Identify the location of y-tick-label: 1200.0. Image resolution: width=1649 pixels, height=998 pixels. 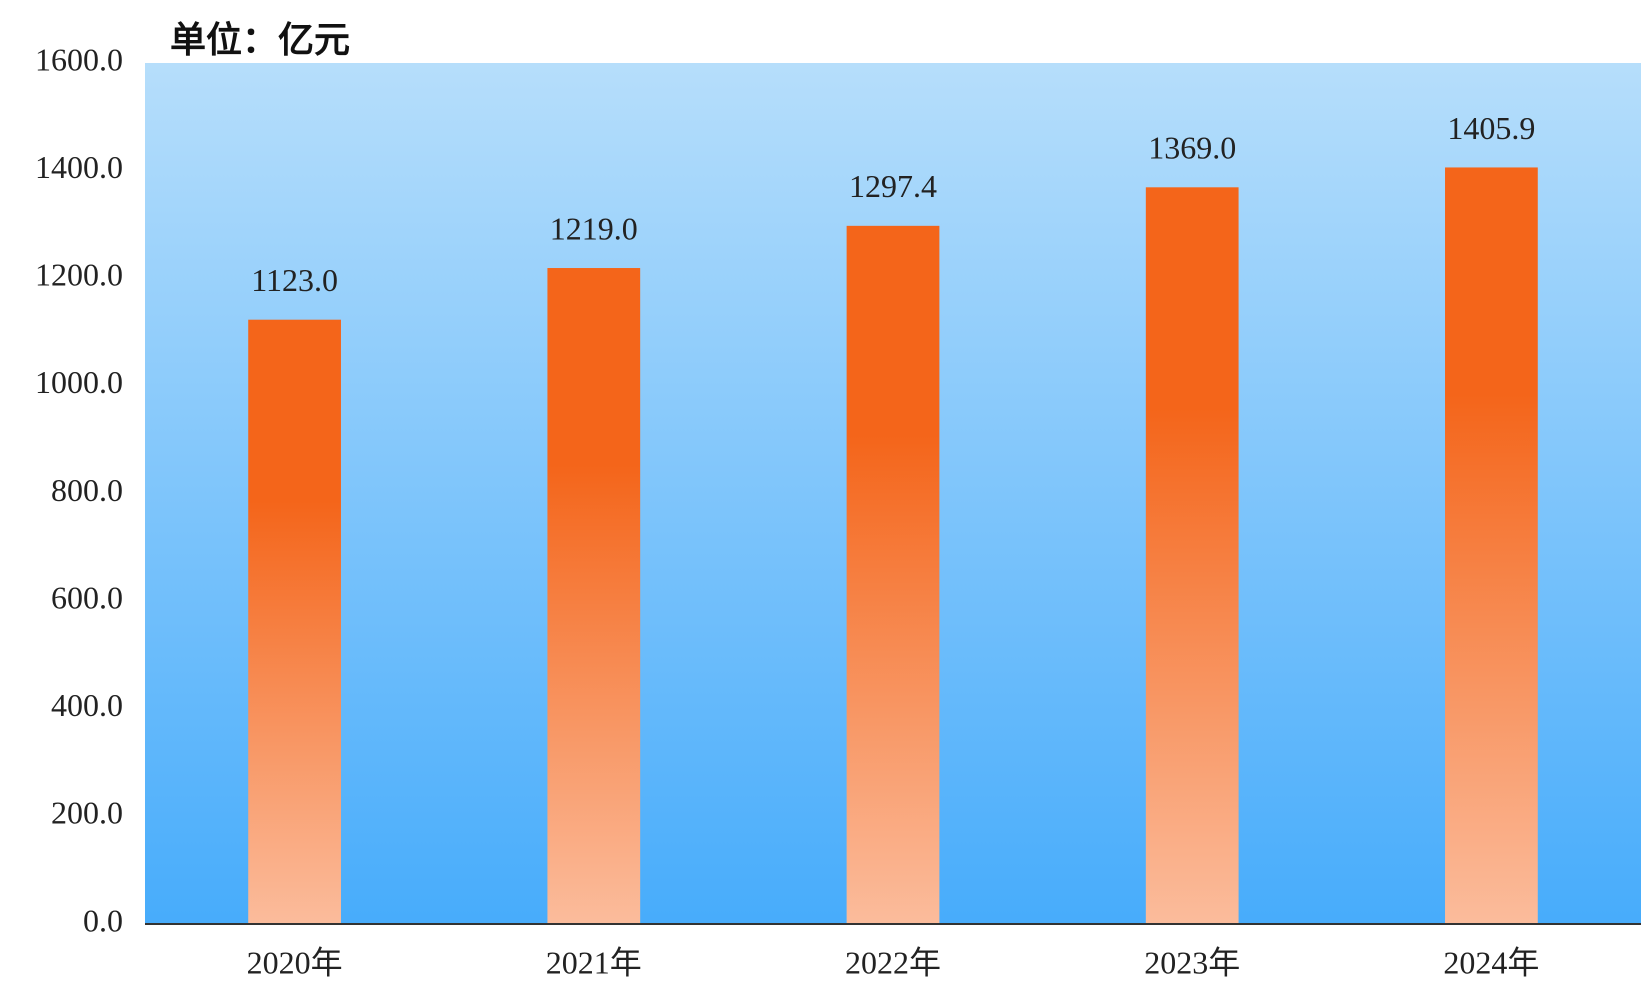
(79, 275).